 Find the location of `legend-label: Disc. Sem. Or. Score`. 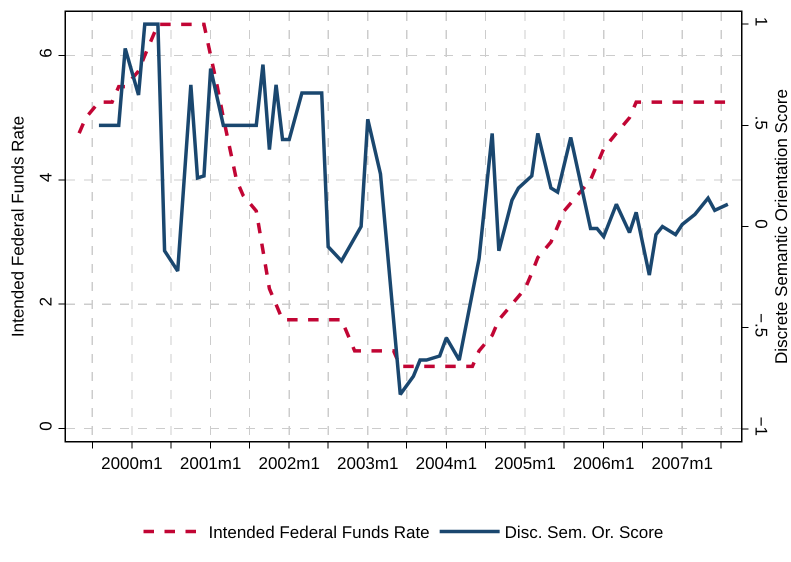

legend-label: Disc. Sem. Or. Score is located at coordinates (584, 532).